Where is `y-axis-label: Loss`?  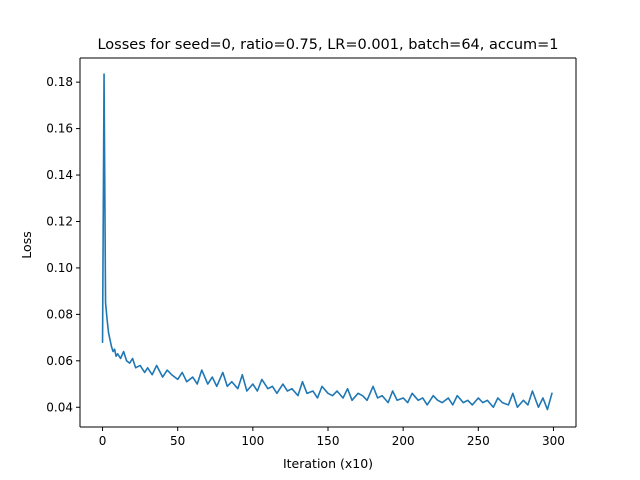
y-axis-label: Loss is located at coordinates (26, 244).